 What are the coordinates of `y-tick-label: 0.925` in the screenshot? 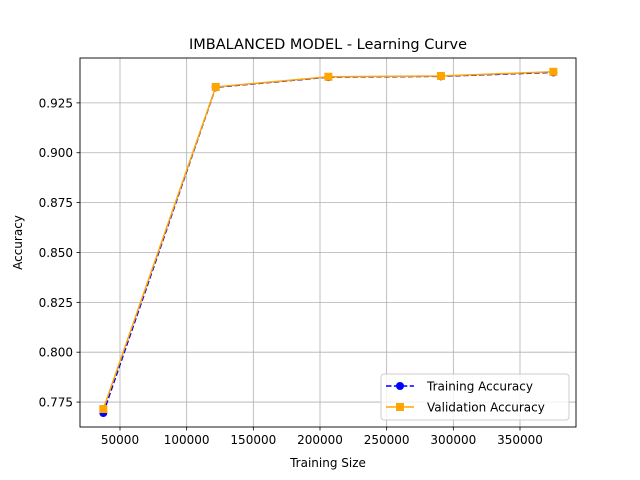 It's located at (56, 103).